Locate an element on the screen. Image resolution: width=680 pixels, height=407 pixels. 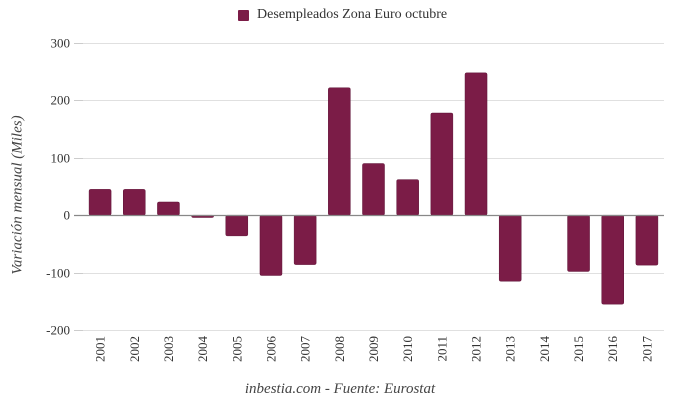
bar-2011 is located at coordinates (442, 164).